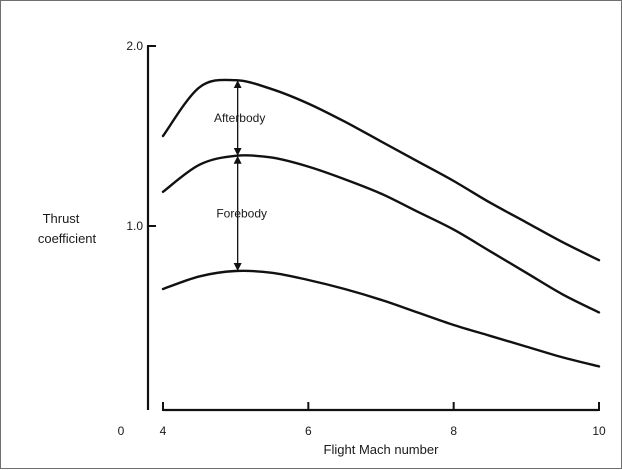 The width and height of the screenshot is (622, 470). I want to click on y-axis-label-line-1: Thrust, so click(61, 218).